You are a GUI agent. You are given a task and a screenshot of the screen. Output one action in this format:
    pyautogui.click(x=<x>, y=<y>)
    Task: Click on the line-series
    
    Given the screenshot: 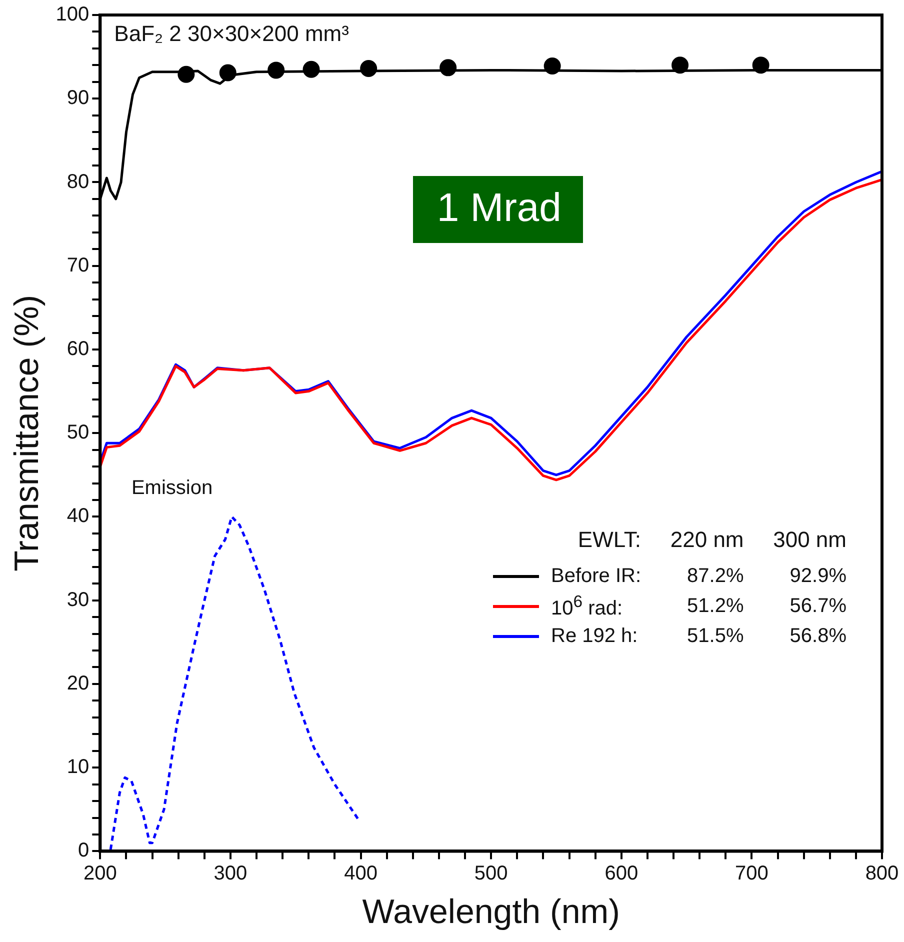 What is the action you would take?
    pyautogui.click(x=235, y=683)
    